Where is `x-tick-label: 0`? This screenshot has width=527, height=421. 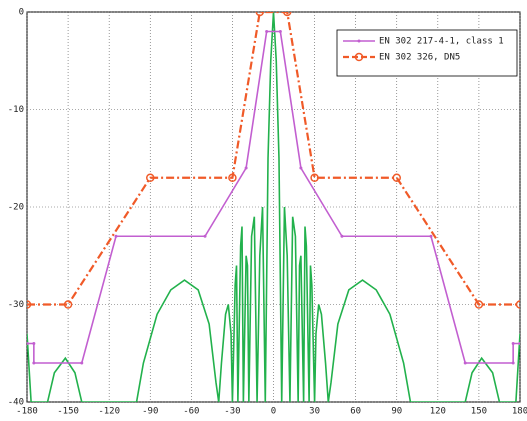 x-tick-label: 0 is located at coordinates (273, 412).